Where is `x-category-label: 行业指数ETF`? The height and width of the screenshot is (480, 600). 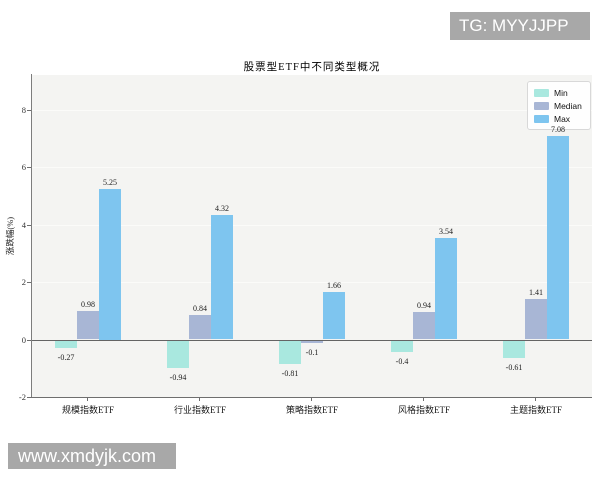 x-category-label: 行业指数ETF is located at coordinates (199, 410).